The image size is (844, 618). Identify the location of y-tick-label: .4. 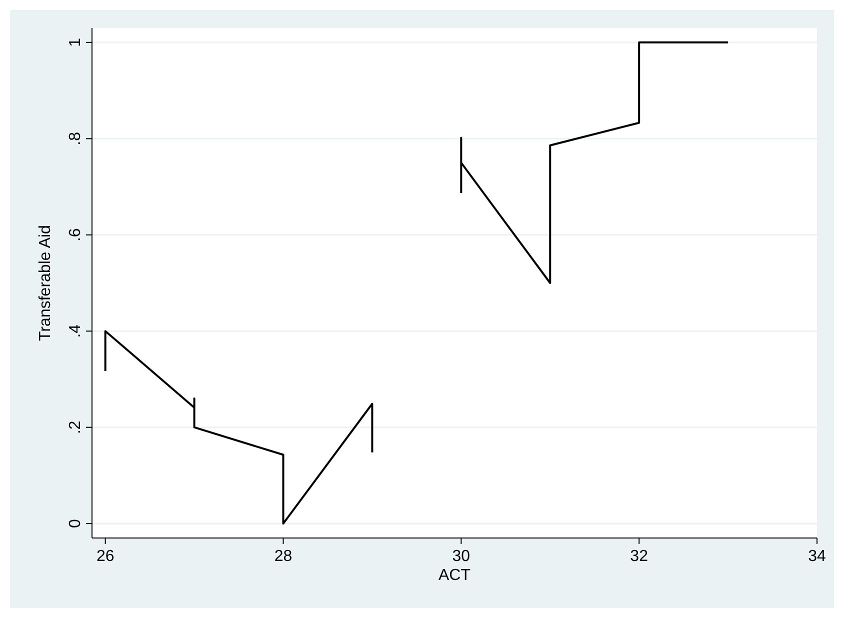
(75, 331).